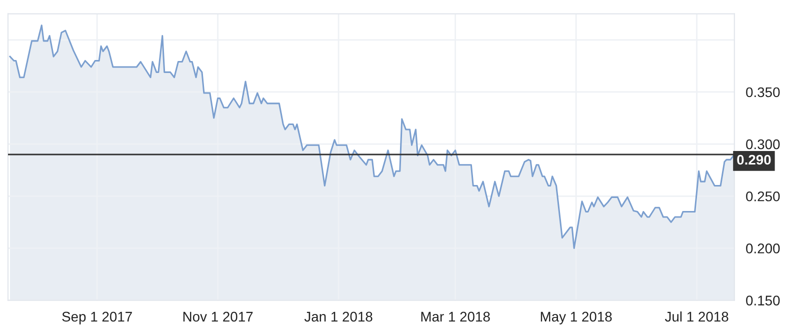  Describe the element at coordinates (696, 316) in the screenshot. I see `x-tick-label: Jul 1 2018` at that location.